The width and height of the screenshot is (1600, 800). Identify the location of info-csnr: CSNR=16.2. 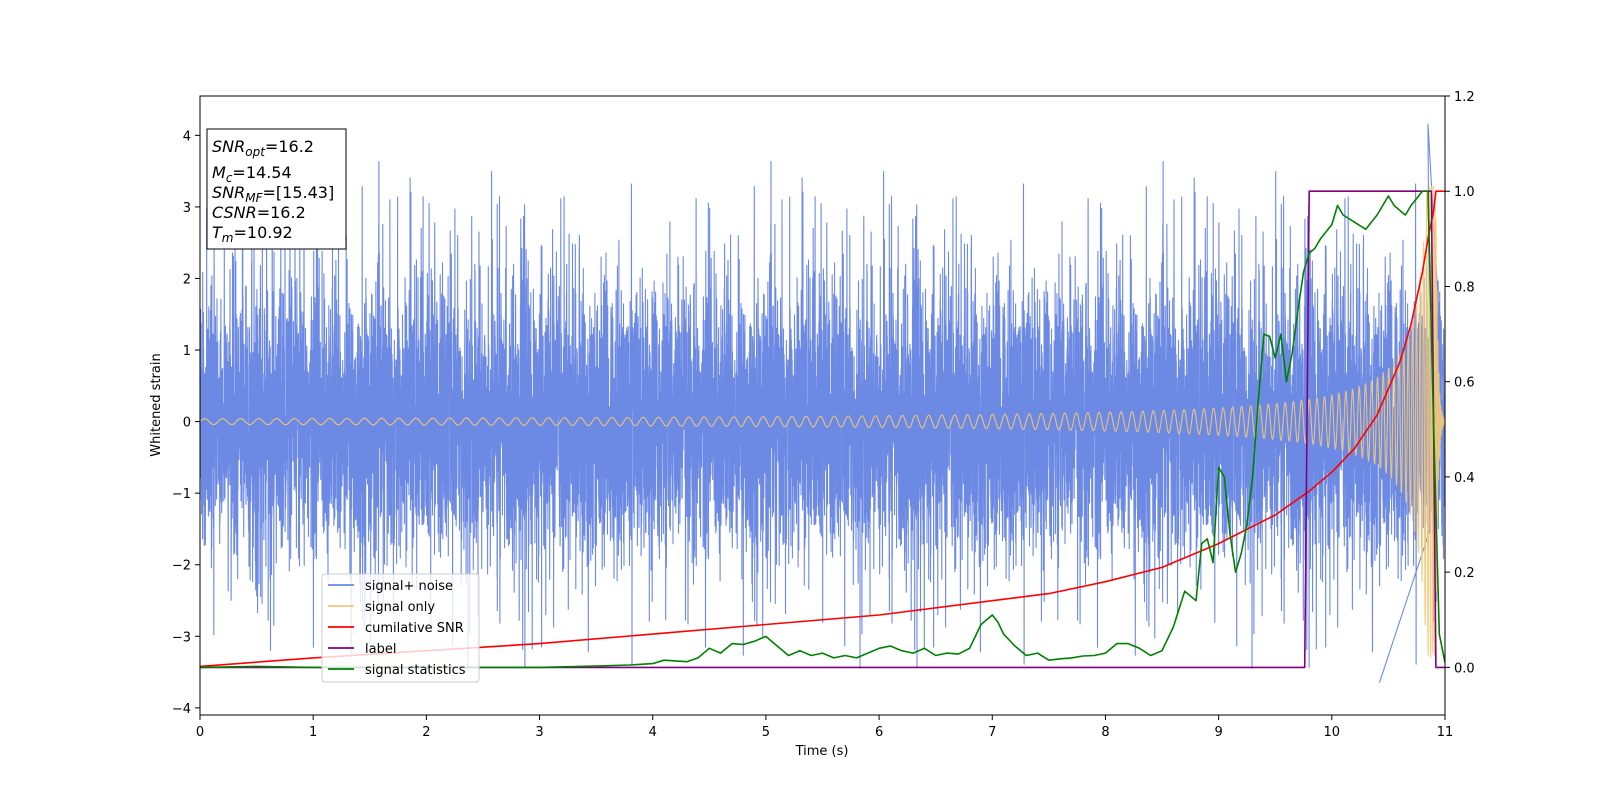
(259, 212).